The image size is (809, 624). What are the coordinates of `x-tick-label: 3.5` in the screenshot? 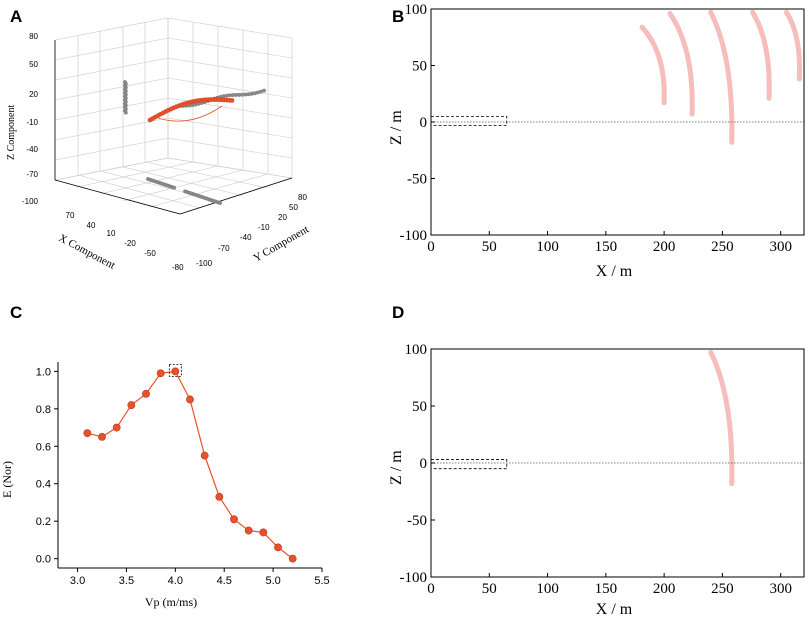 It's located at (126, 581).